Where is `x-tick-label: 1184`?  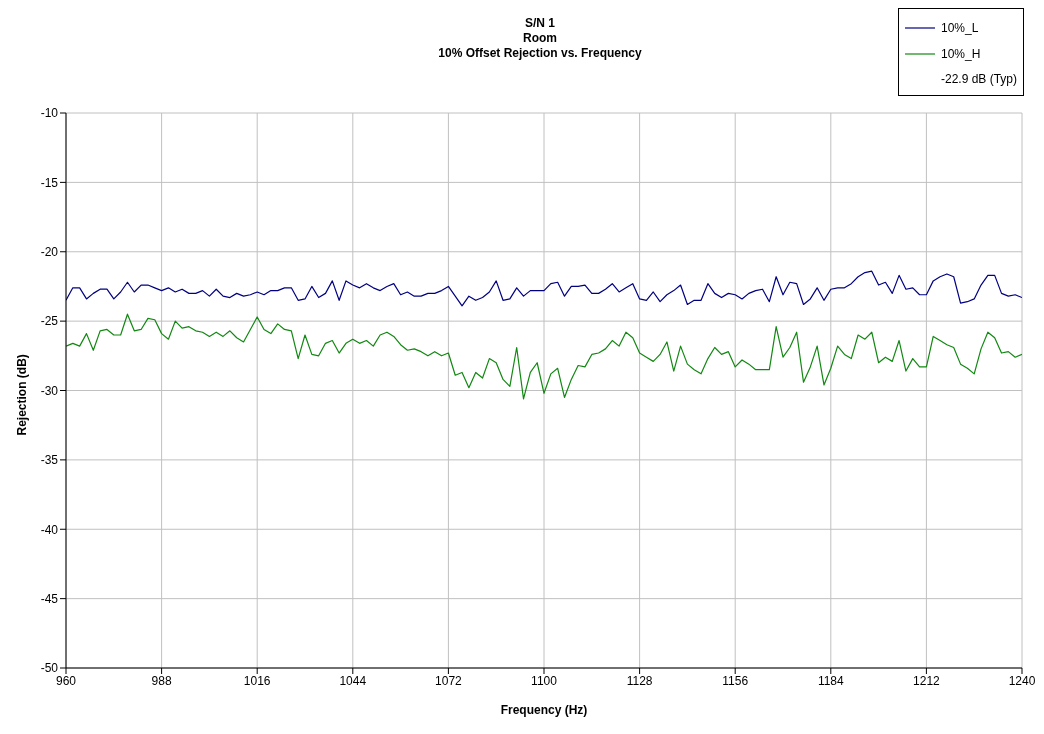 x-tick-label: 1184 is located at coordinates (831, 680).